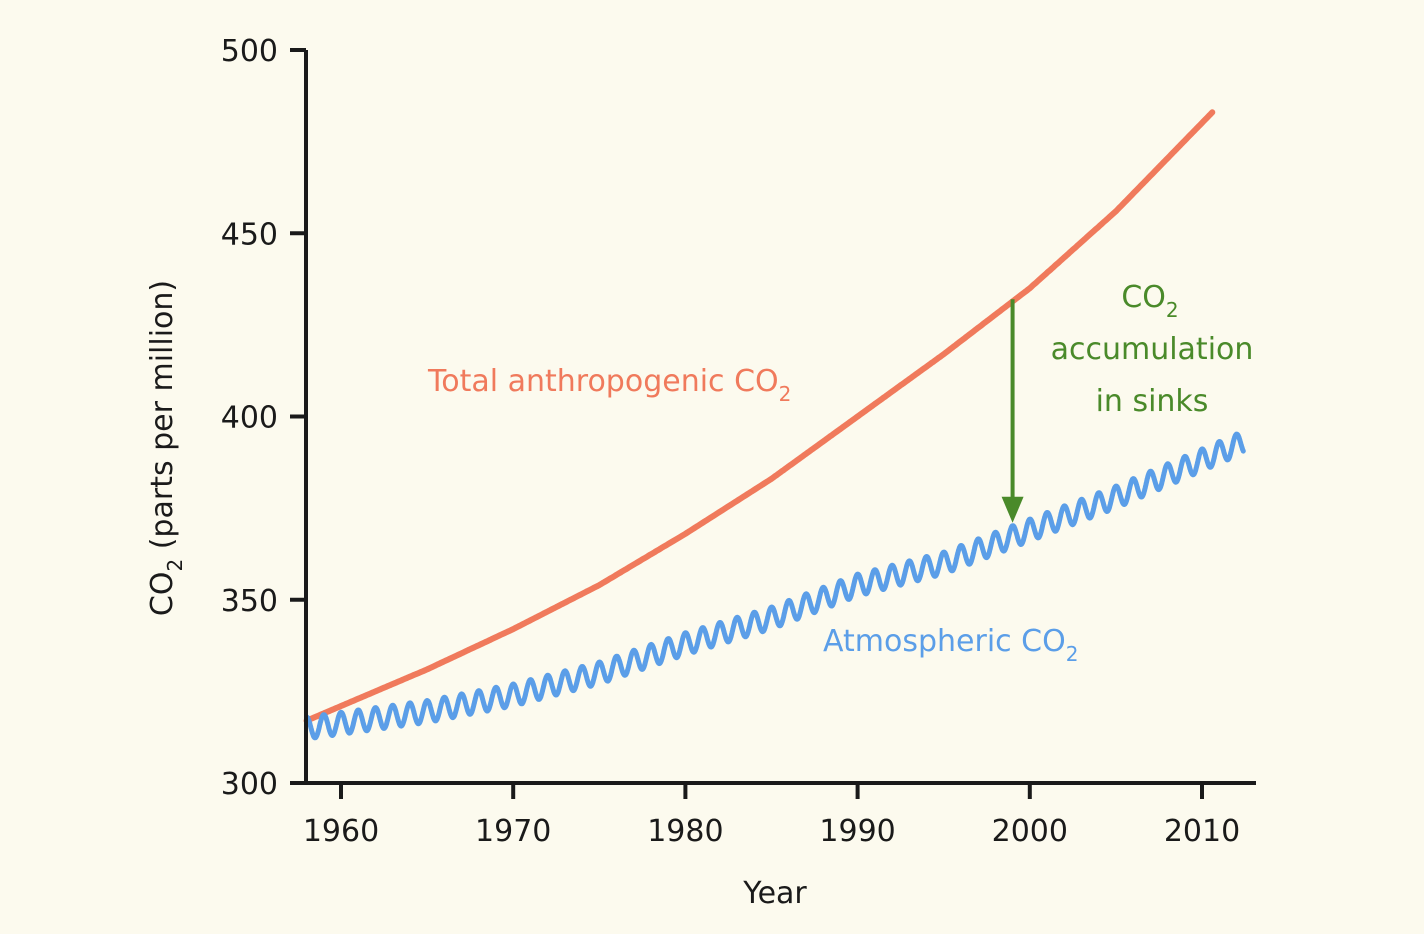 The width and height of the screenshot is (1424, 934). What do you see at coordinates (1012, 509) in the screenshot?
I see `sinks-arrow-head` at bounding box center [1012, 509].